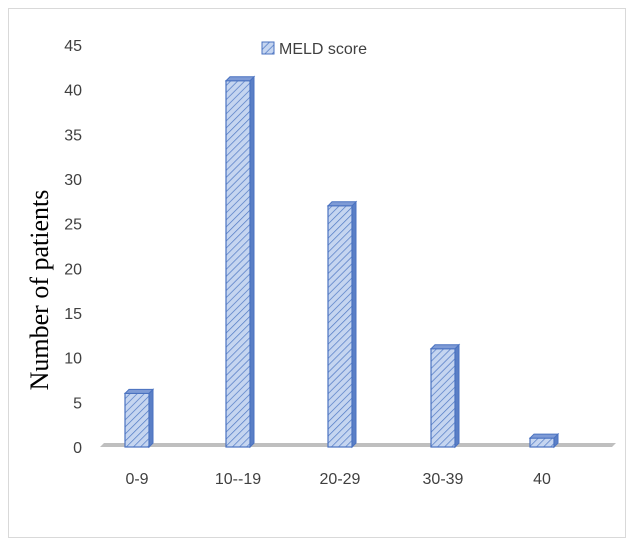 The width and height of the screenshot is (635, 547). Describe the element at coordinates (39, 290) in the screenshot. I see `y-axis-title: Number of patients` at that location.